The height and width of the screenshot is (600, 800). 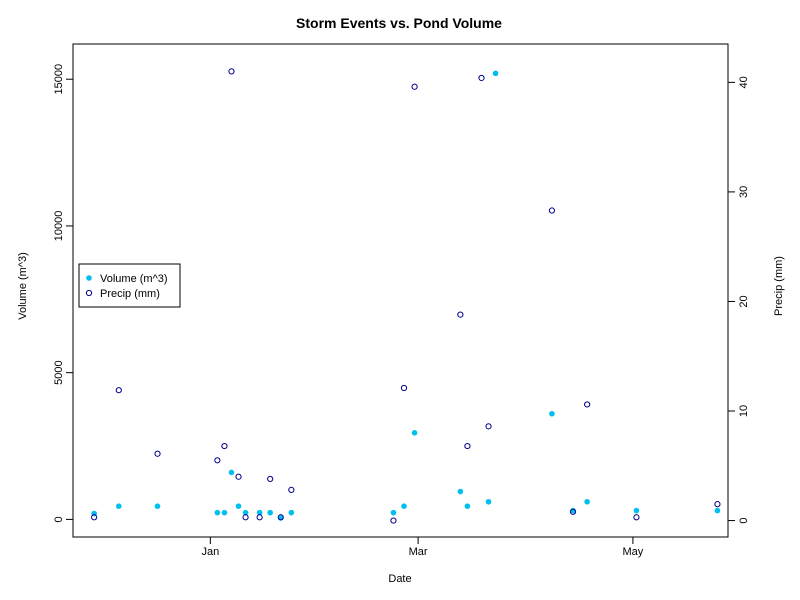 I want to click on legend-box, so click(x=129, y=285).